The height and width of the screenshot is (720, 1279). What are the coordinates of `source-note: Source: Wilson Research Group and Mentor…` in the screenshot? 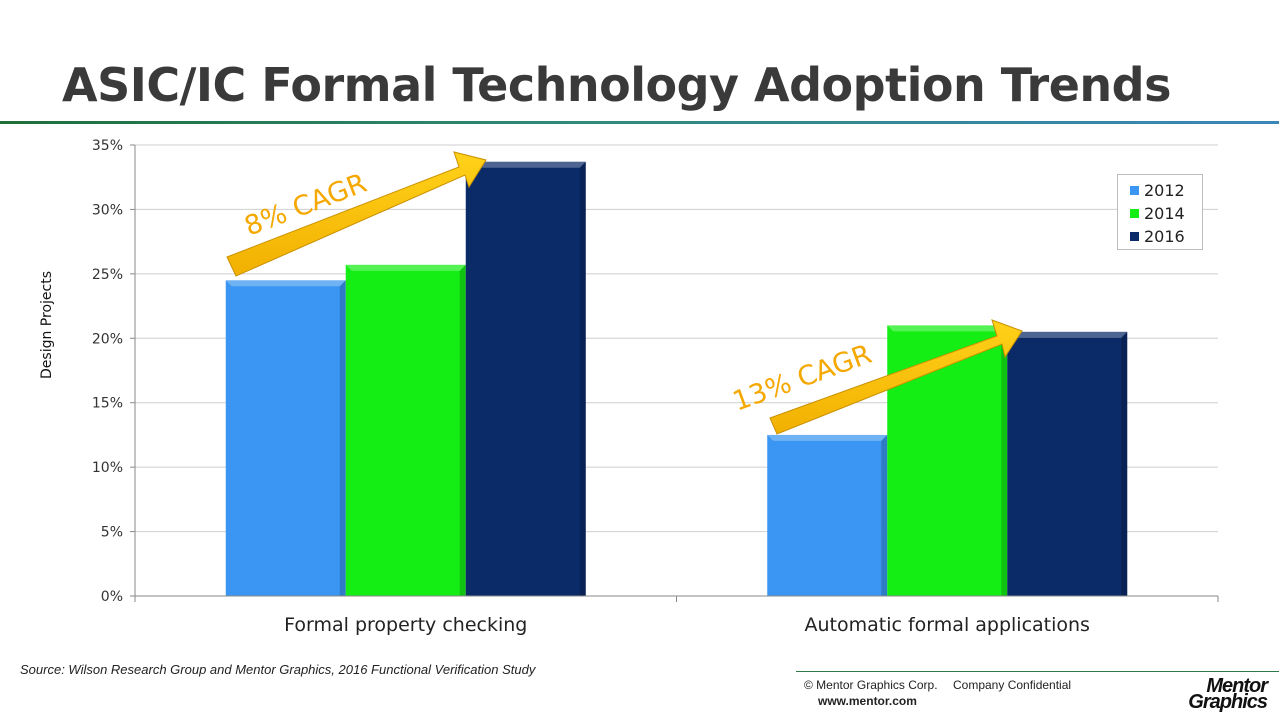 It's located at (278, 669).